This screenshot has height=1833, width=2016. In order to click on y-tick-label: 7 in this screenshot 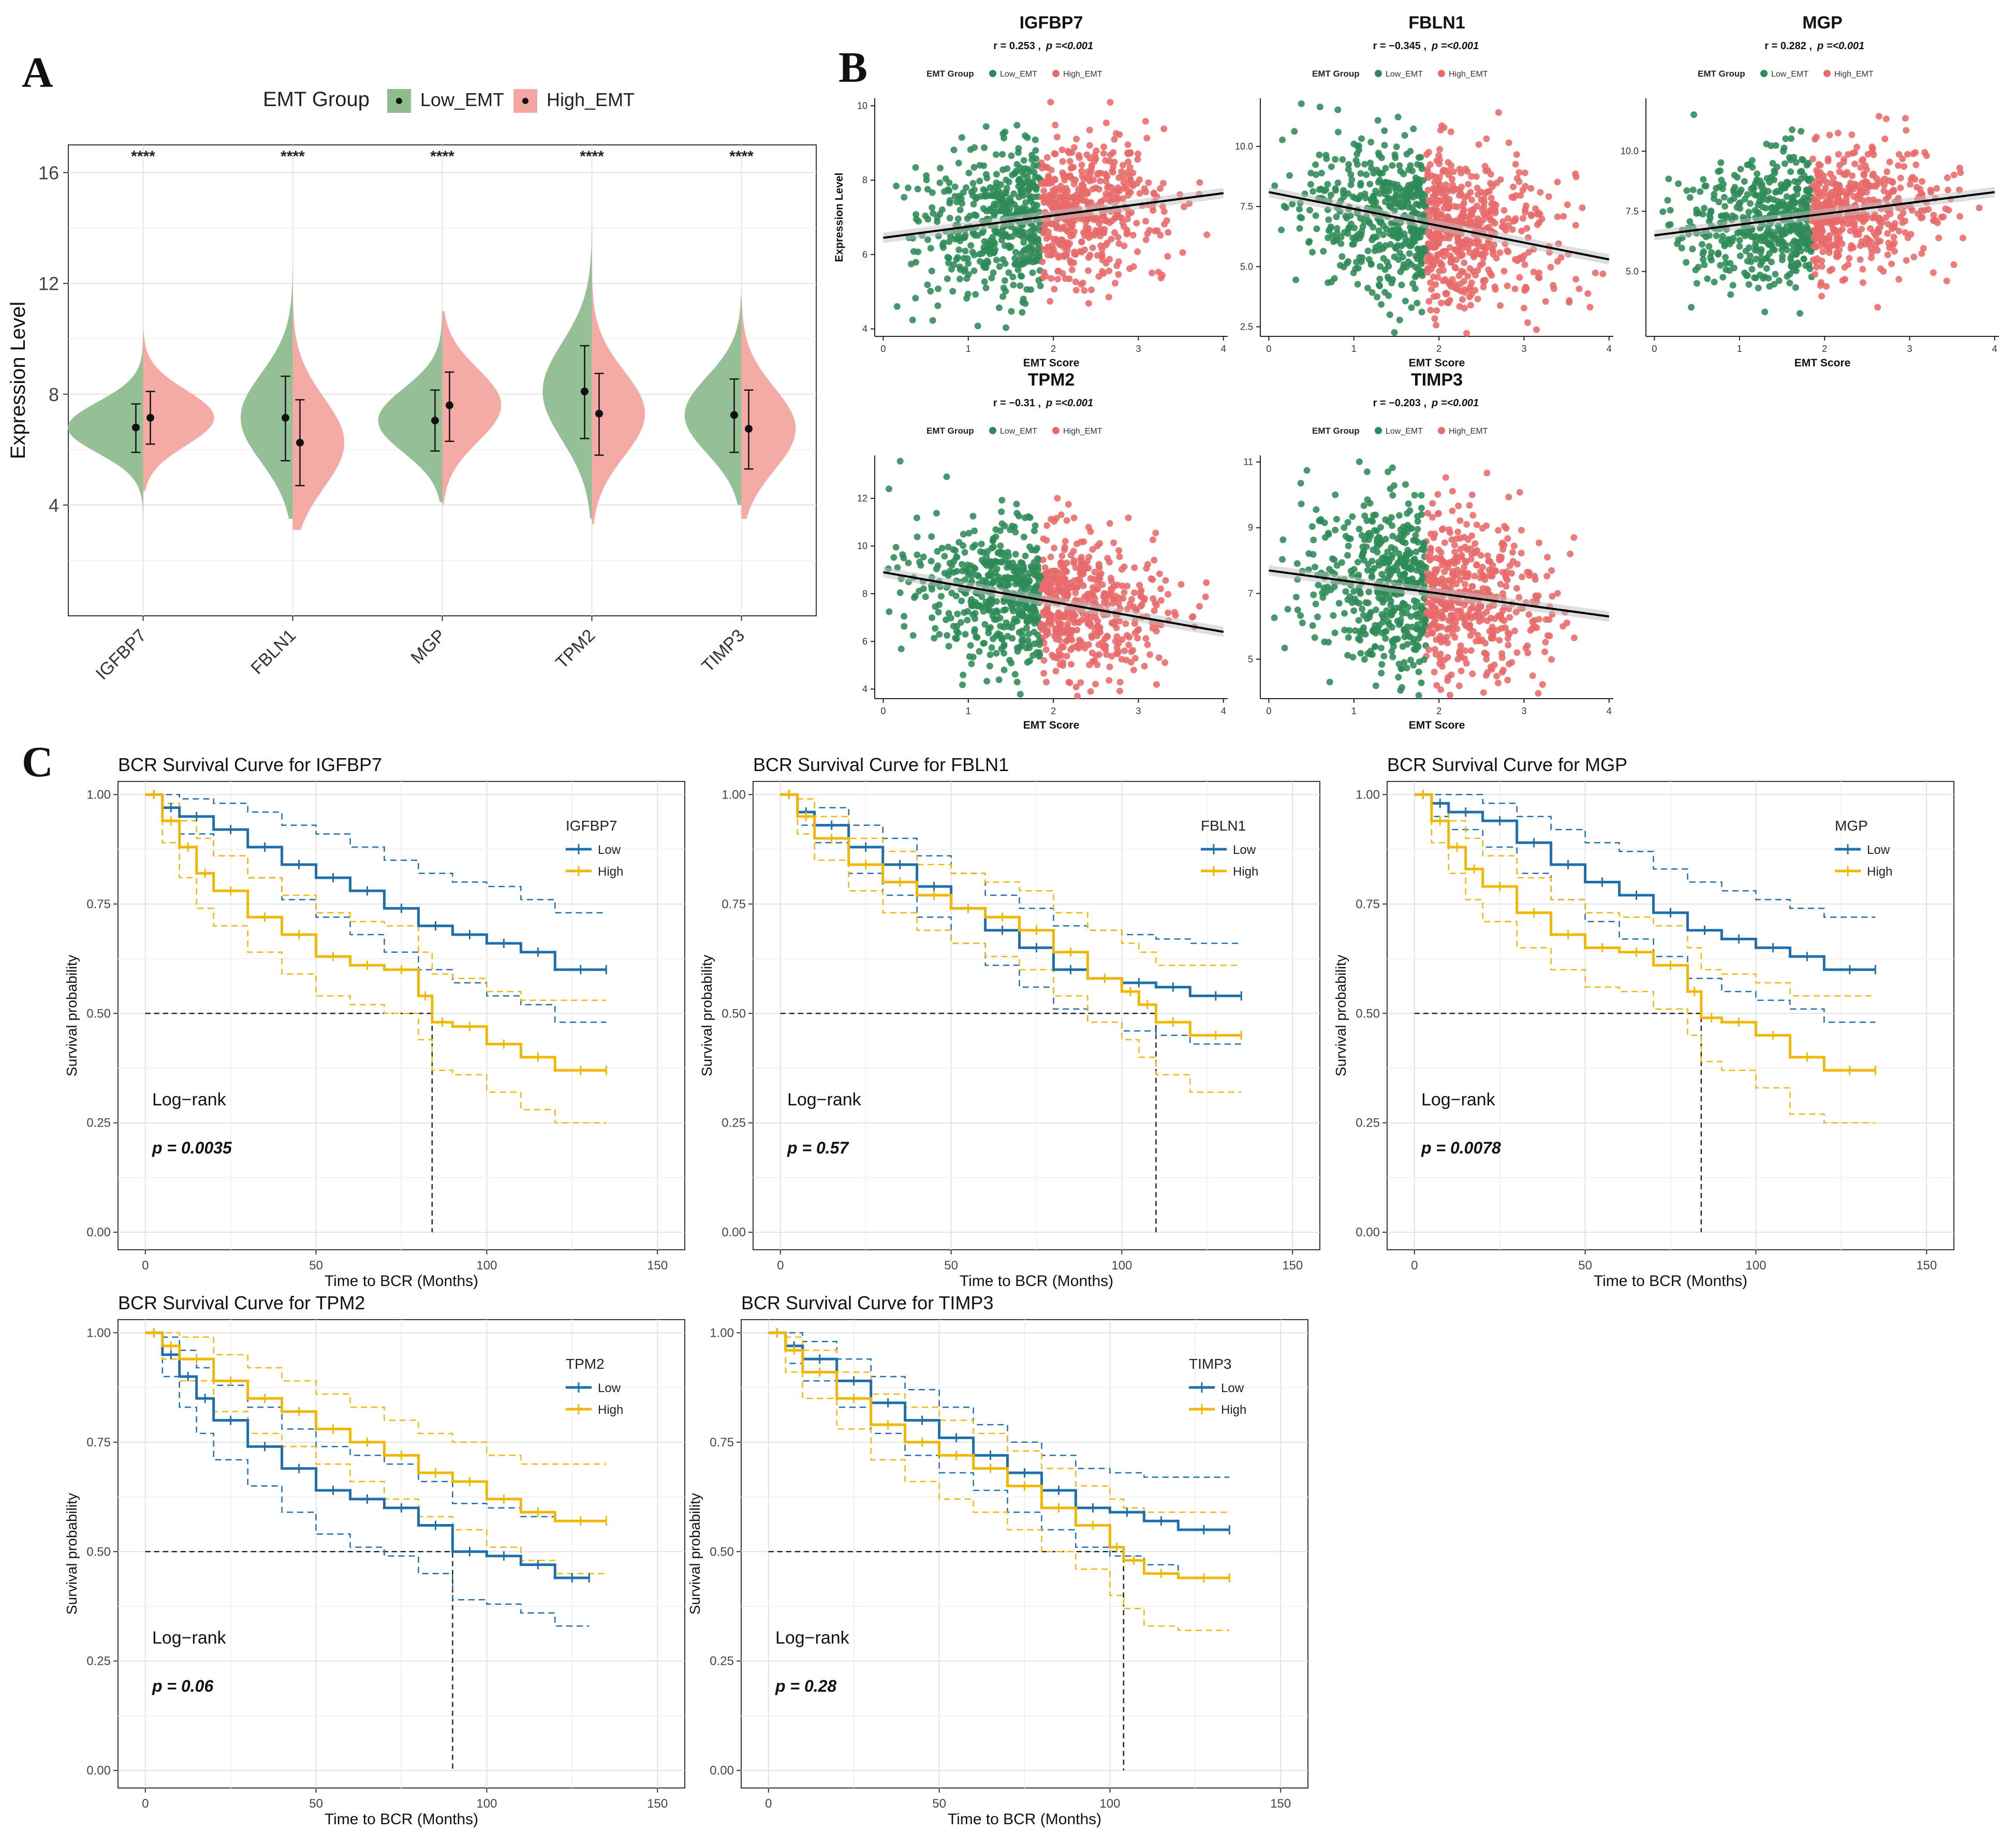, I will do `click(1250, 593)`.